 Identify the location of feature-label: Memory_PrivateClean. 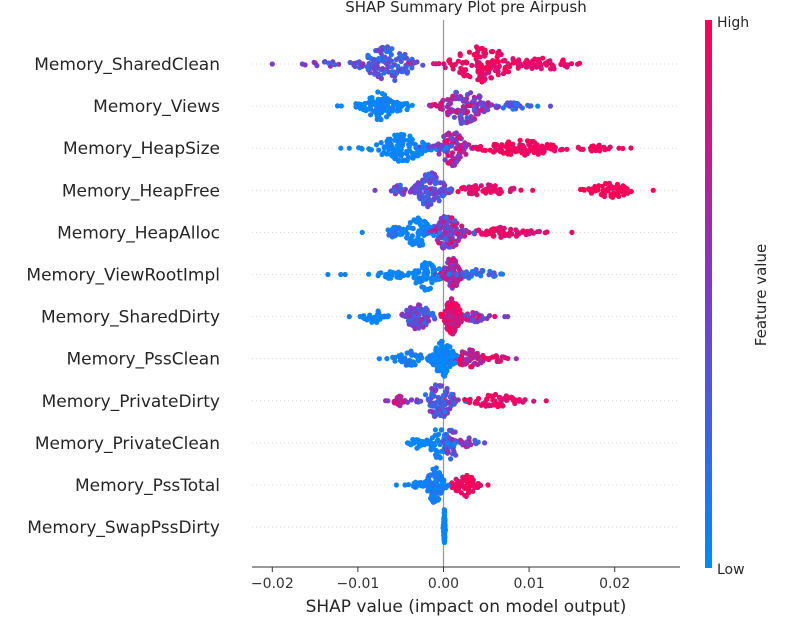
(127, 444).